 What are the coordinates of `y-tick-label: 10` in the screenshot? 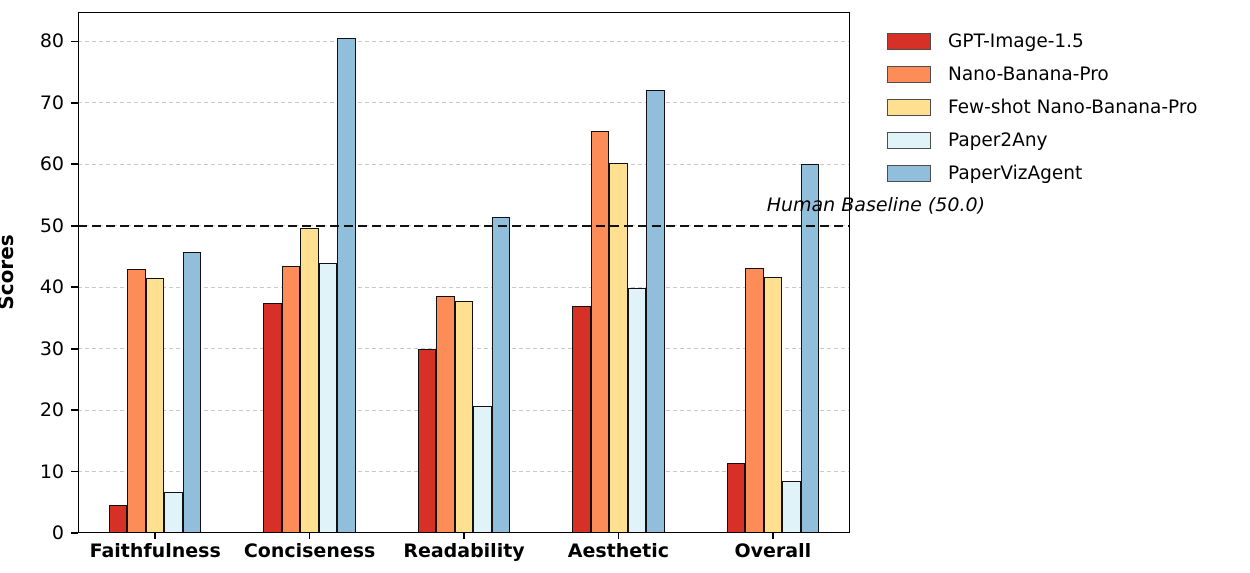 It's located at (51, 471).